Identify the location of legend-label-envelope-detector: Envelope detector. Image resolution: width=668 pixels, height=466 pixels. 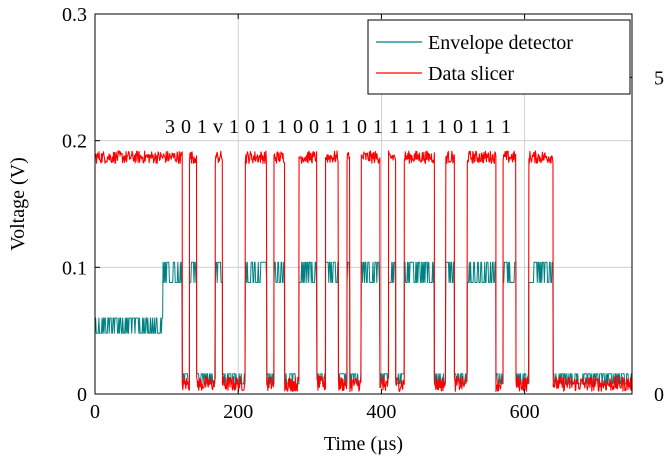
(500, 43).